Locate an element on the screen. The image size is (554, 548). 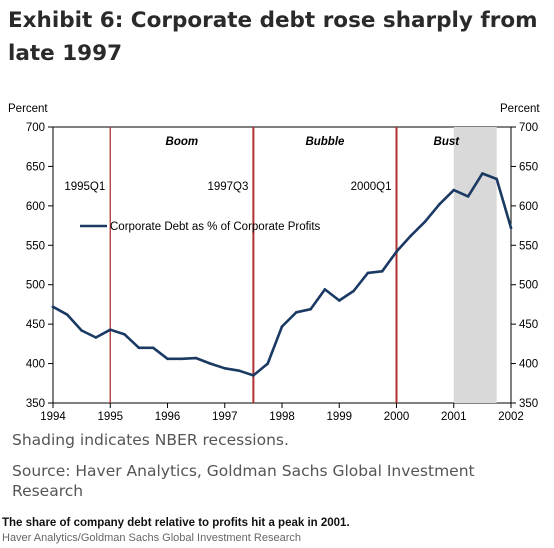
period-label: Boom is located at coordinates (182, 142).